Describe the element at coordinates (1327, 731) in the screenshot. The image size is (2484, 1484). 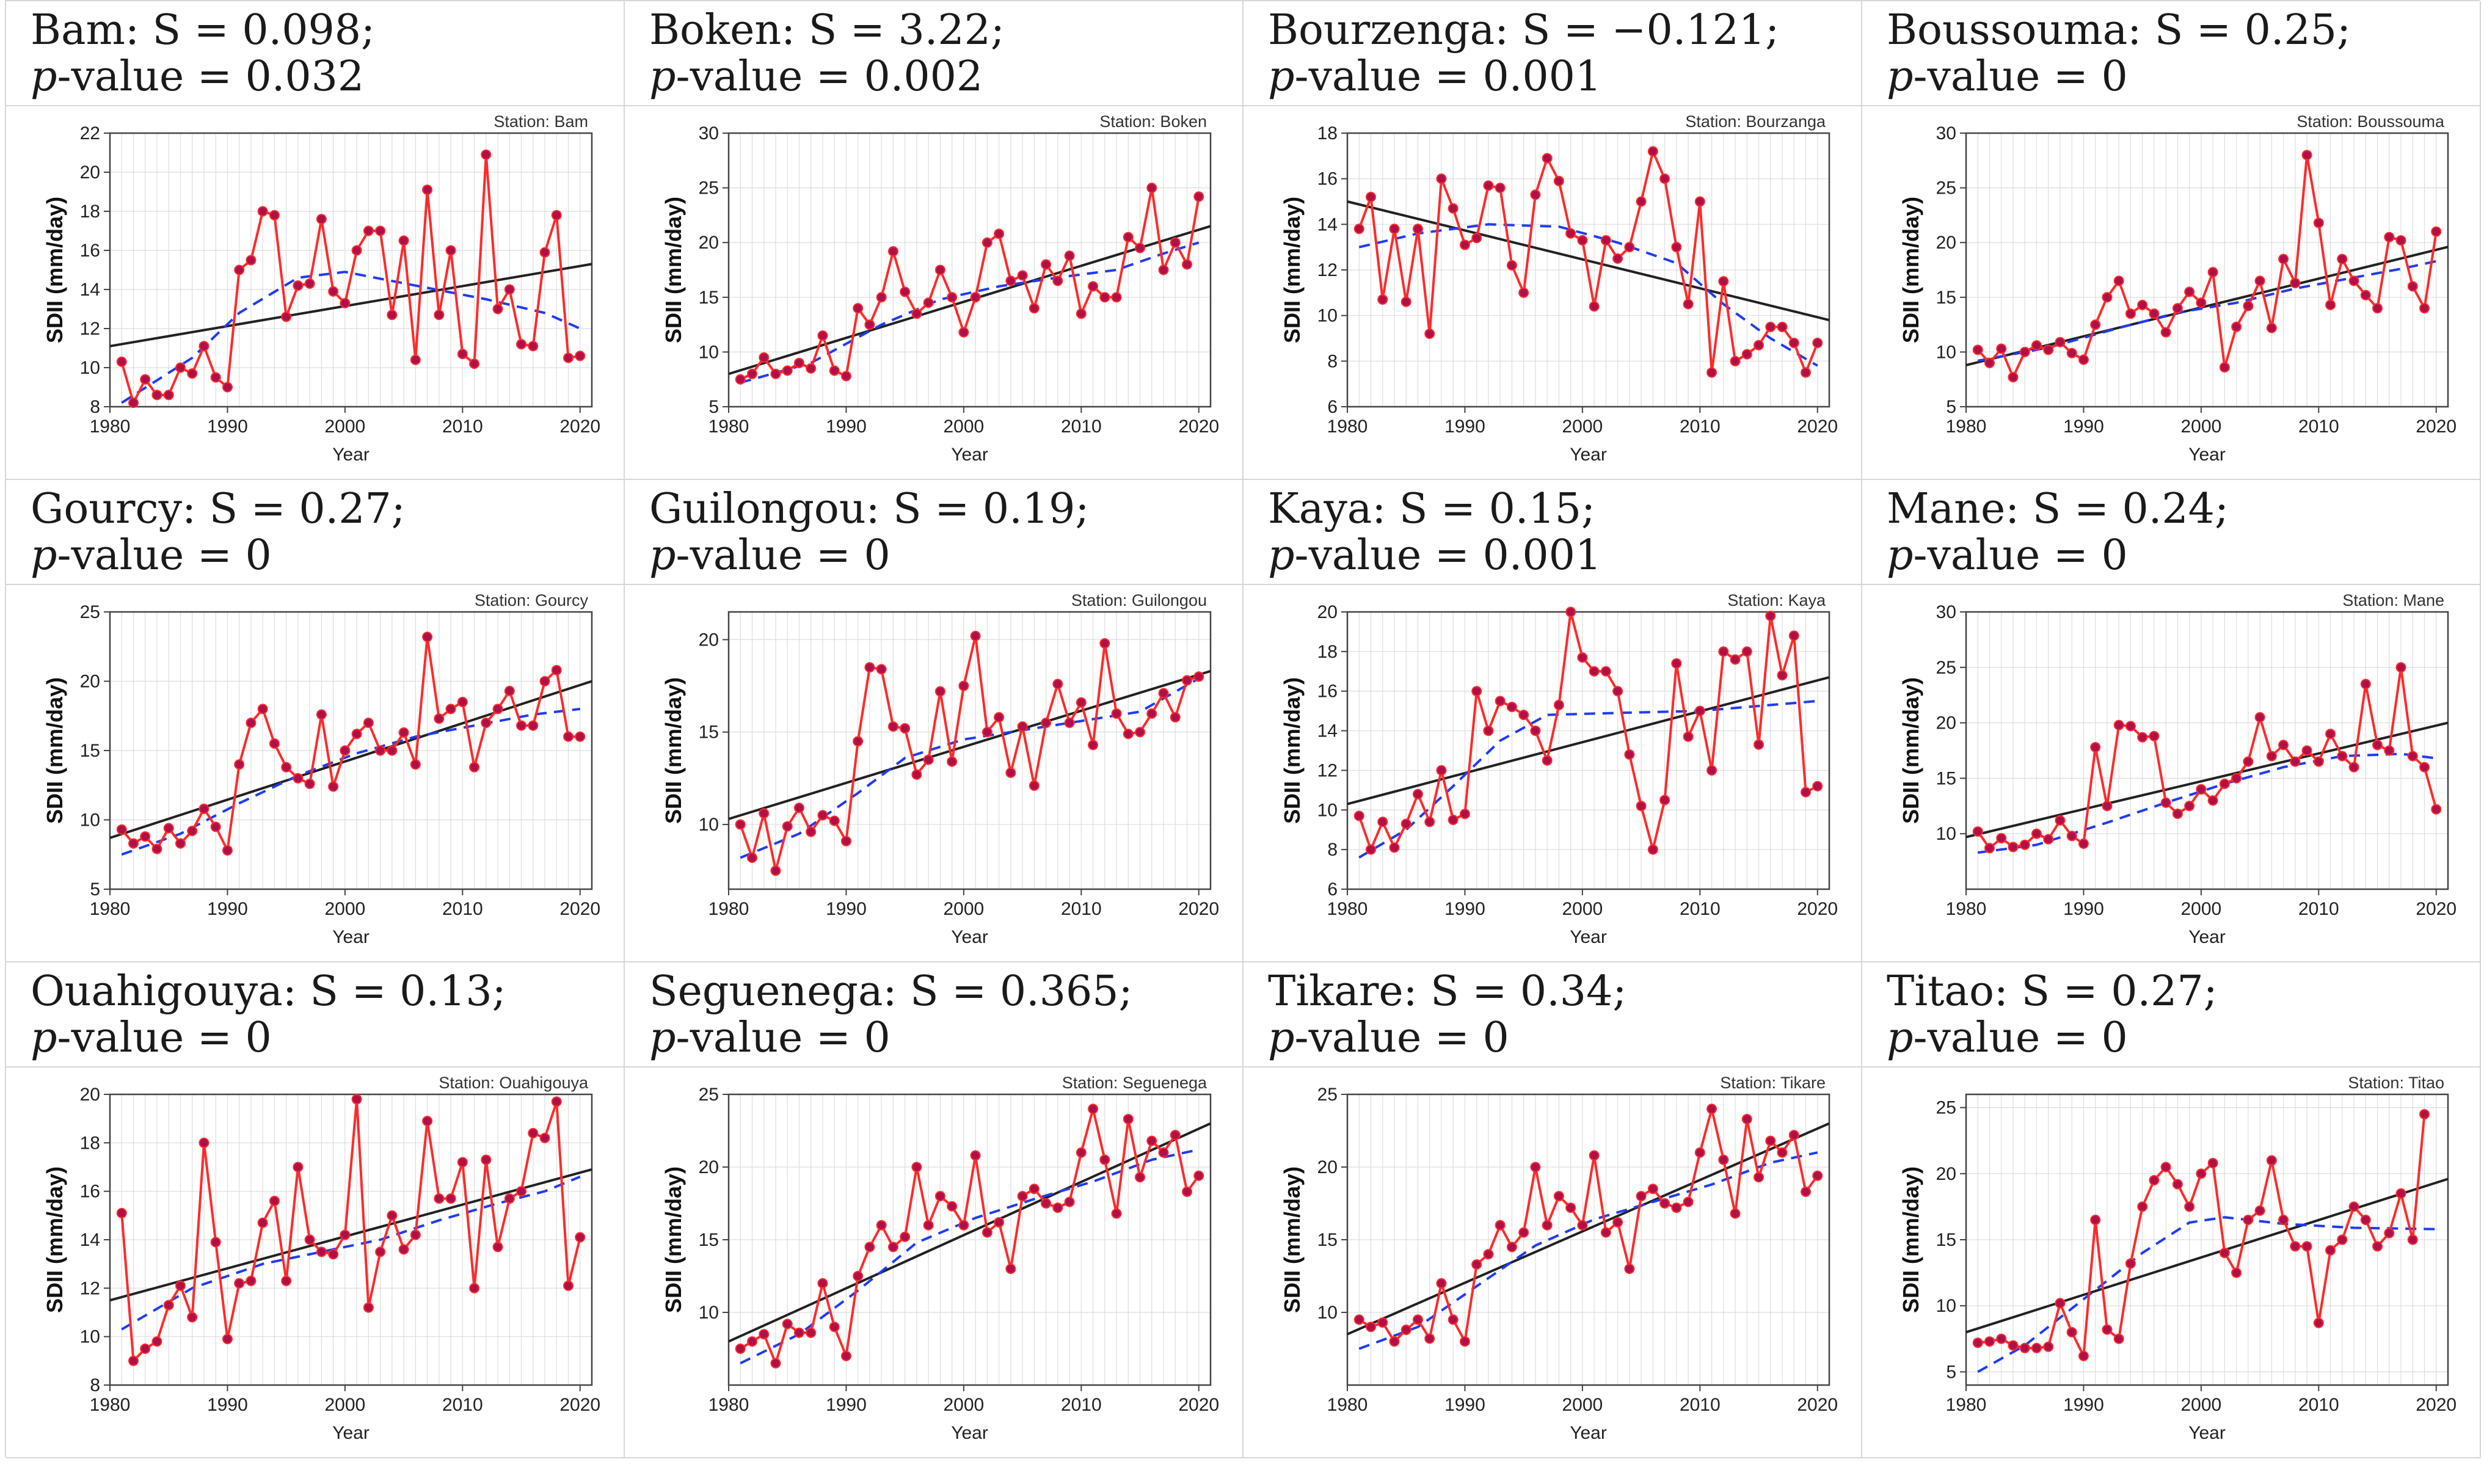
I see `y-tick-label: 14` at that location.